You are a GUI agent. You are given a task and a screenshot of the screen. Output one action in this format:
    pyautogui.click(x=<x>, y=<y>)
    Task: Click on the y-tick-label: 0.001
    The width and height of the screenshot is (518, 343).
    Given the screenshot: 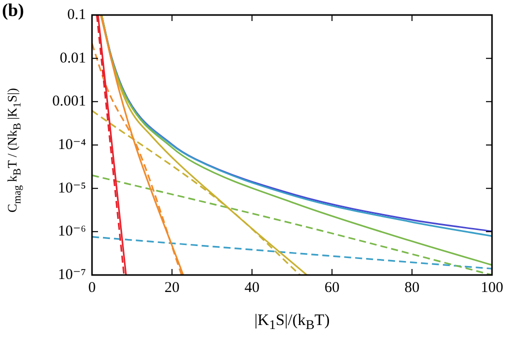 What is the action you would take?
    pyautogui.click(x=69, y=102)
    